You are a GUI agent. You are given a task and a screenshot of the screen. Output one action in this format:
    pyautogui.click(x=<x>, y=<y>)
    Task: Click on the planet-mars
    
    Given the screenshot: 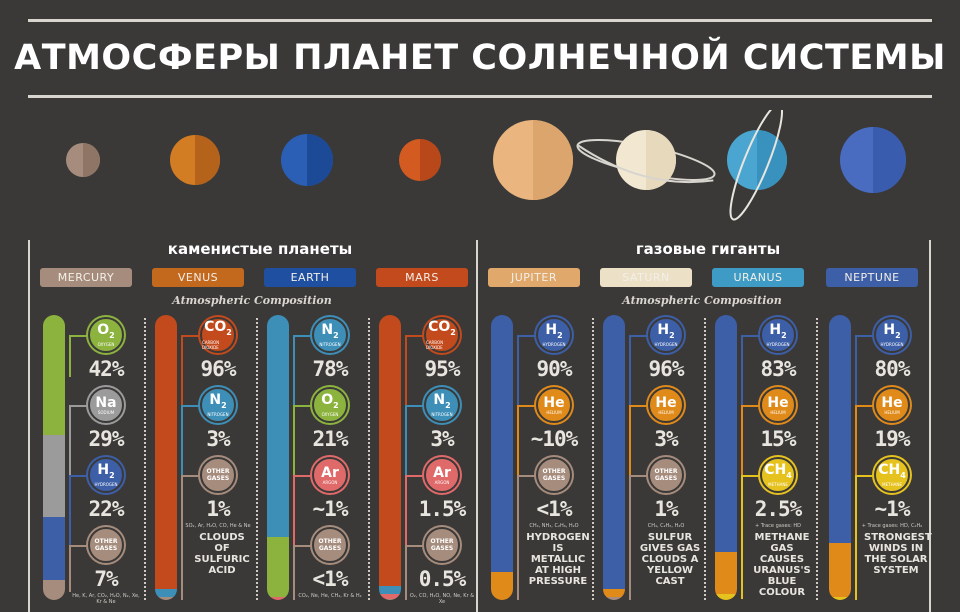 What is the action you would take?
    pyautogui.click(x=420, y=160)
    